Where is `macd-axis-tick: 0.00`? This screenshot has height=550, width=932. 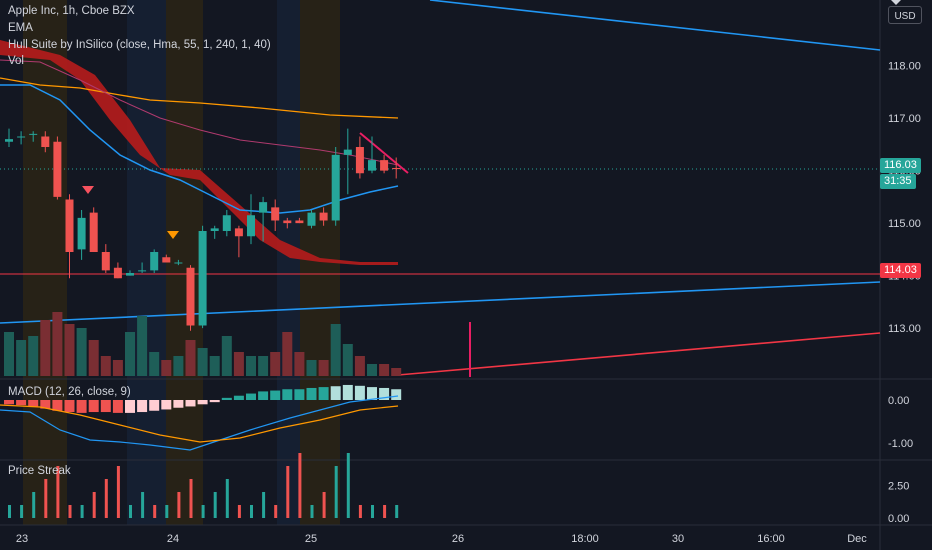
macd-axis-tick: 0.00 is located at coordinates (898, 401).